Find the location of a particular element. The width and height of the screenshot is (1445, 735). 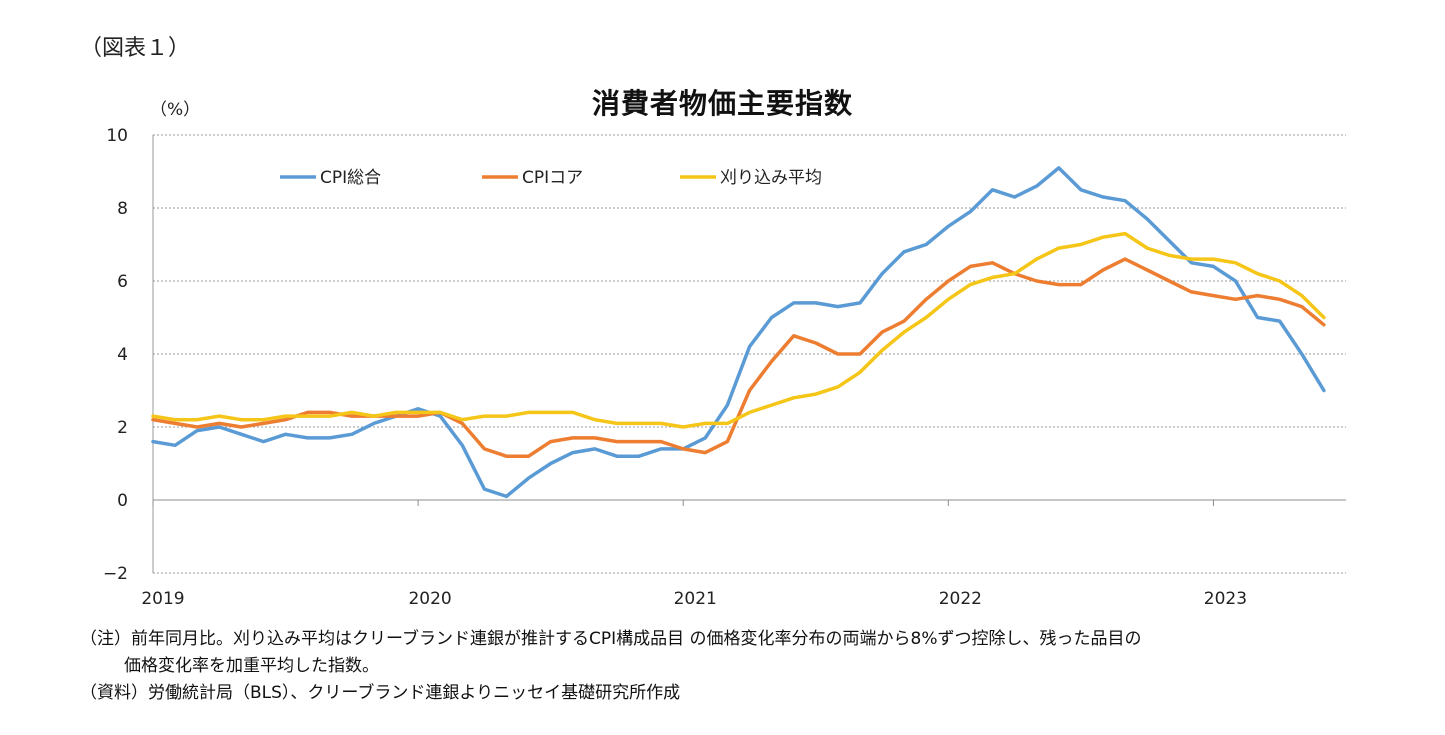

y-tick-label: 0 is located at coordinates (122, 501).